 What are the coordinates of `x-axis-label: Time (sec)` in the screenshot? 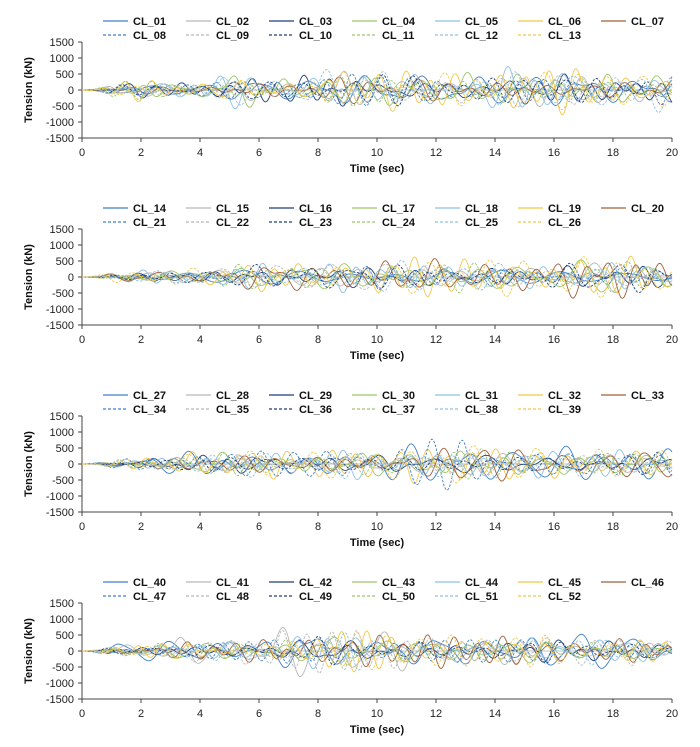 It's located at (377, 169).